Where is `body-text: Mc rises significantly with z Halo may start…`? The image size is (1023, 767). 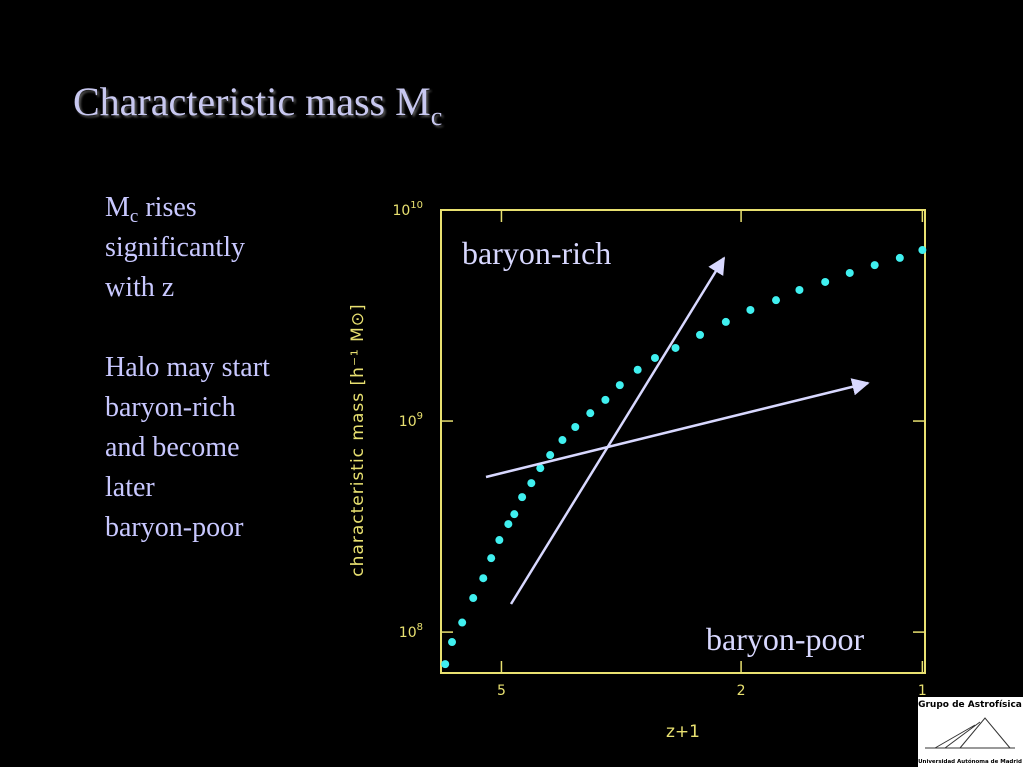 body-text: Mc rises significantly with z Halo may start… is located at coordinates (187, 367).